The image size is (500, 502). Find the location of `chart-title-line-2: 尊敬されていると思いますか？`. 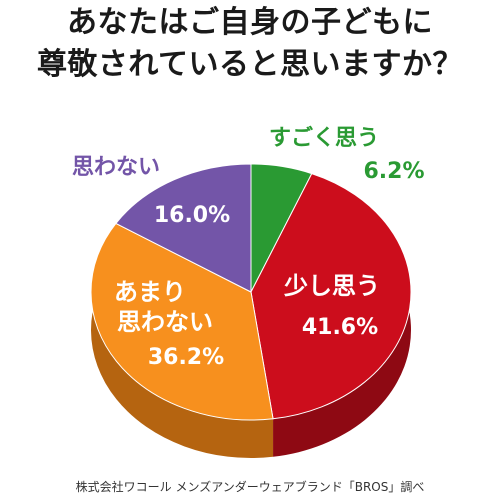

chart-title-line-2: 尊敬されていると思いますか？ is located at coordinates (250, 64).